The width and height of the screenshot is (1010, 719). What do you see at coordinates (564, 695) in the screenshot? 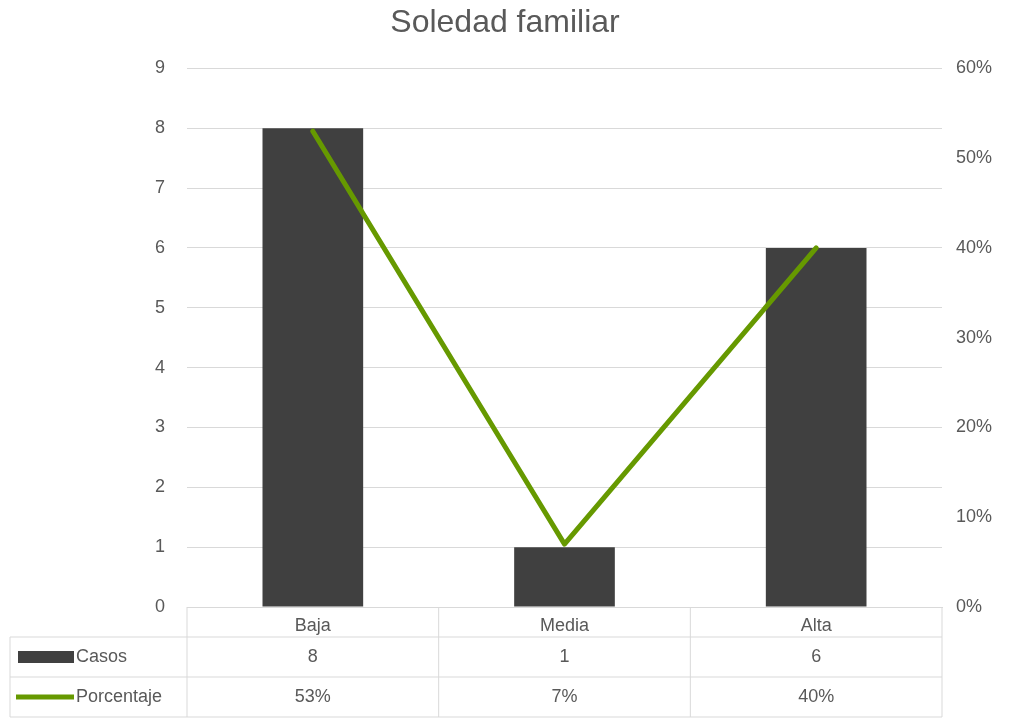
I see `data-label: 7%` at bounding box center [564, 695].